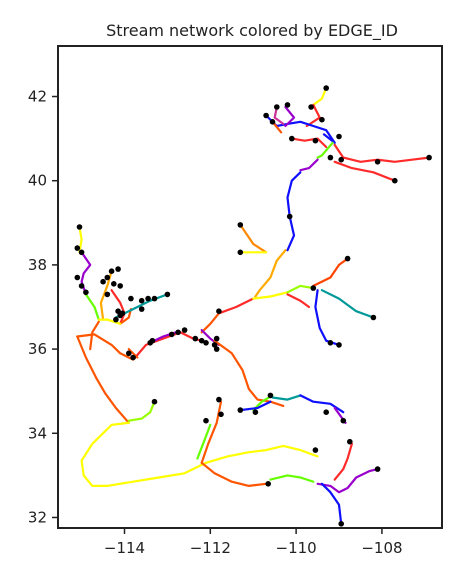  Describe the element at coordinates (37, 349) in the screenshot. I see `y-tick-label: 36` at that location.